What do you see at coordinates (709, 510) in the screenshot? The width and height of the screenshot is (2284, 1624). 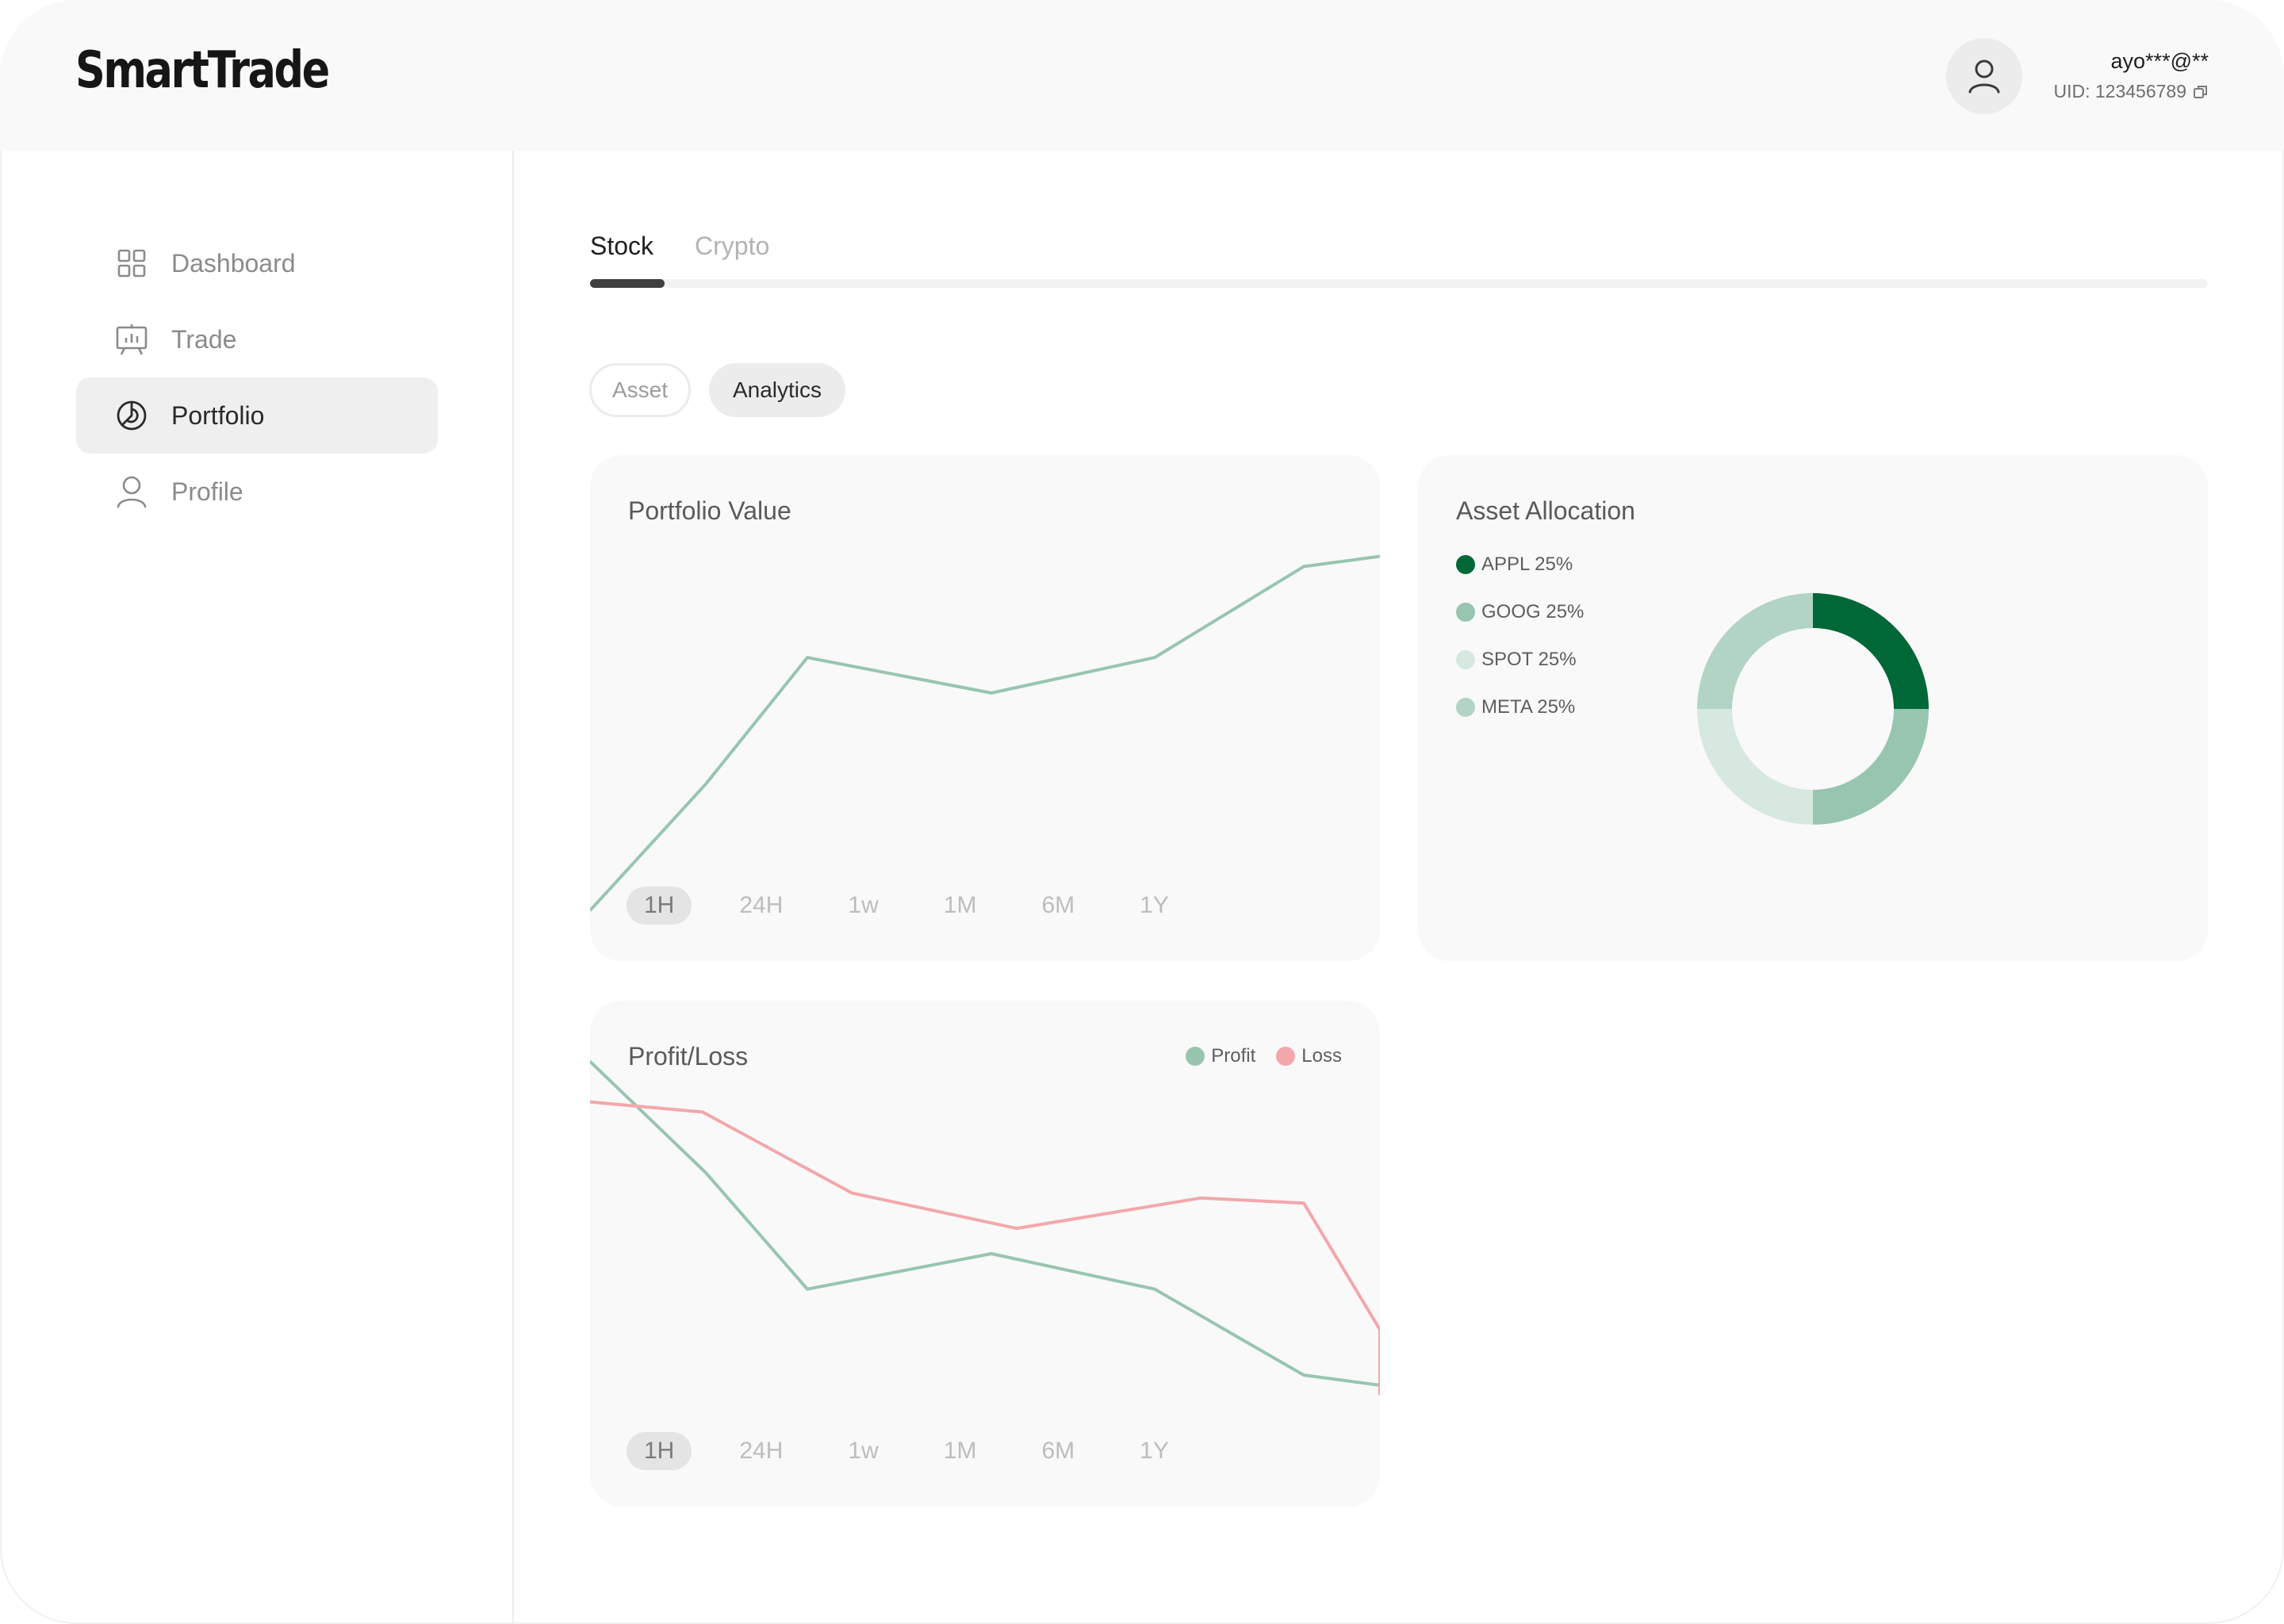 I see `card-title: Portfolio Value` at bounding box center [709, 510].